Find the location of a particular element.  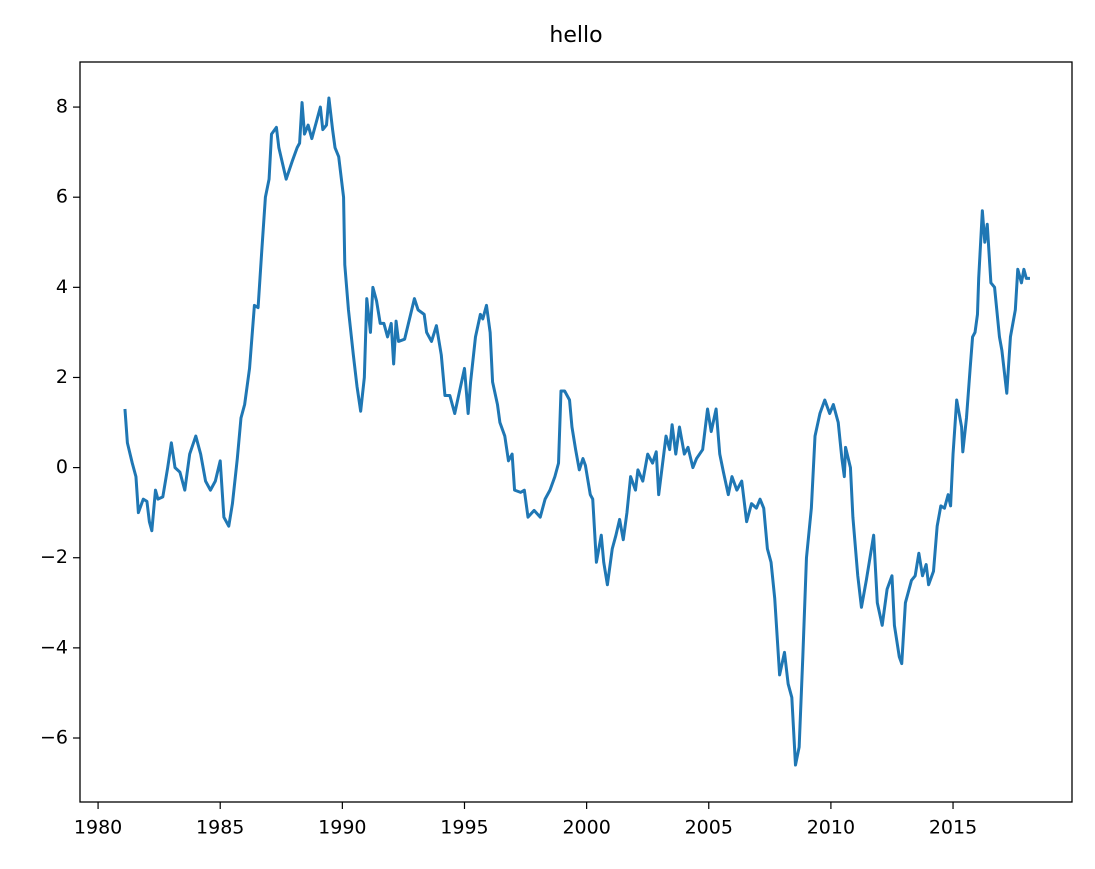

y-tick-label: 2 is located at coordinates (62, 377).